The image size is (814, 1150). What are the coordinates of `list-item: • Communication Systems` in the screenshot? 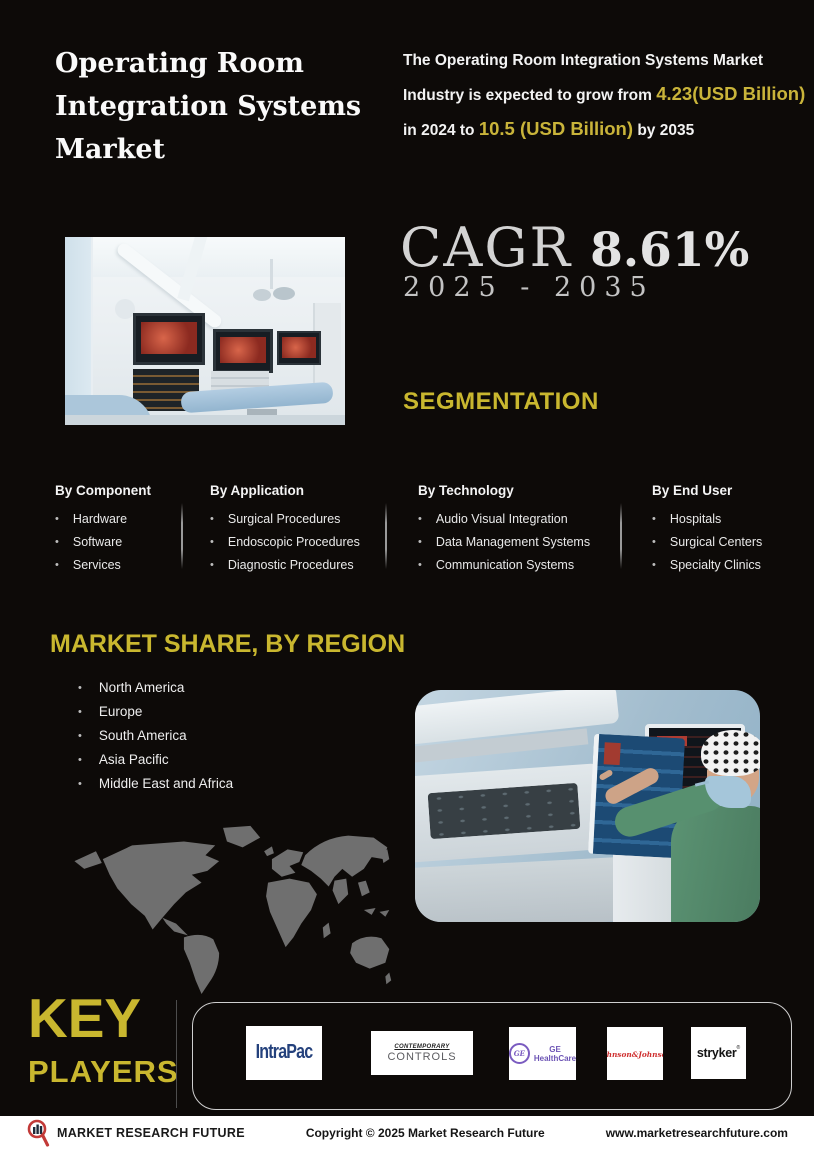 It's located at (504, 565).